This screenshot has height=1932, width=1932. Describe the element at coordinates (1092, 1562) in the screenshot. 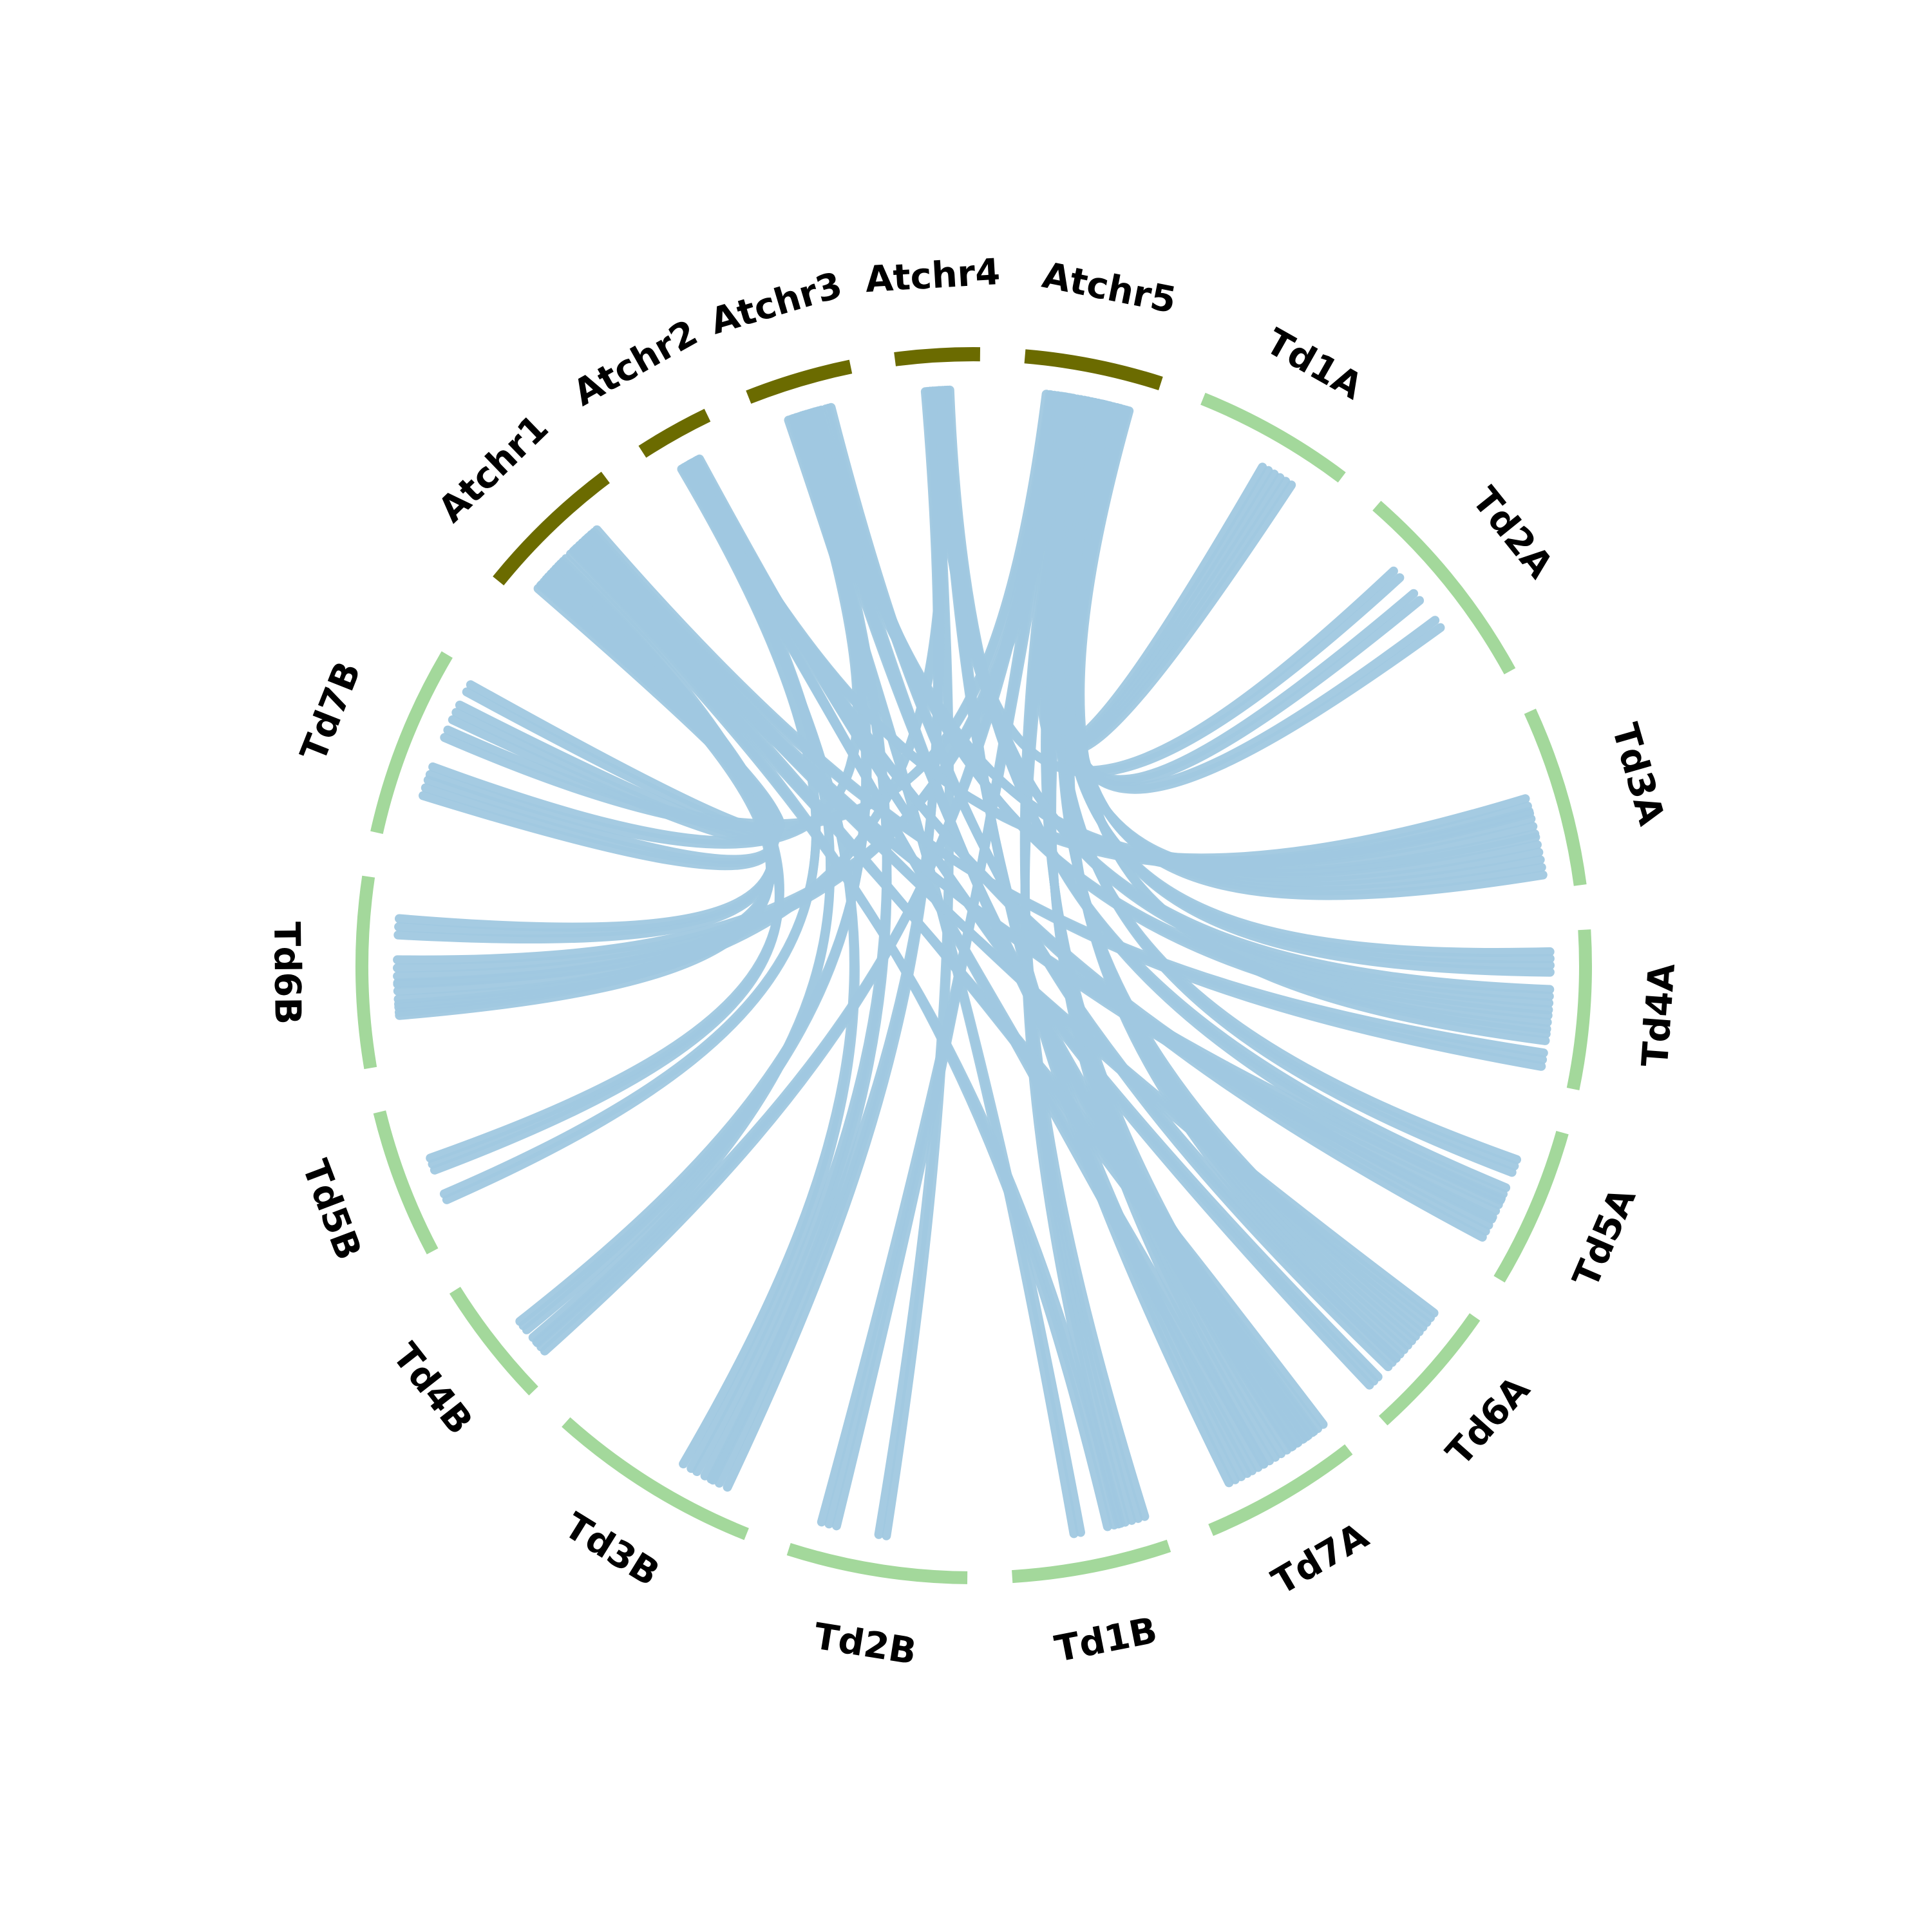

I see `segment-td1b` at that location.